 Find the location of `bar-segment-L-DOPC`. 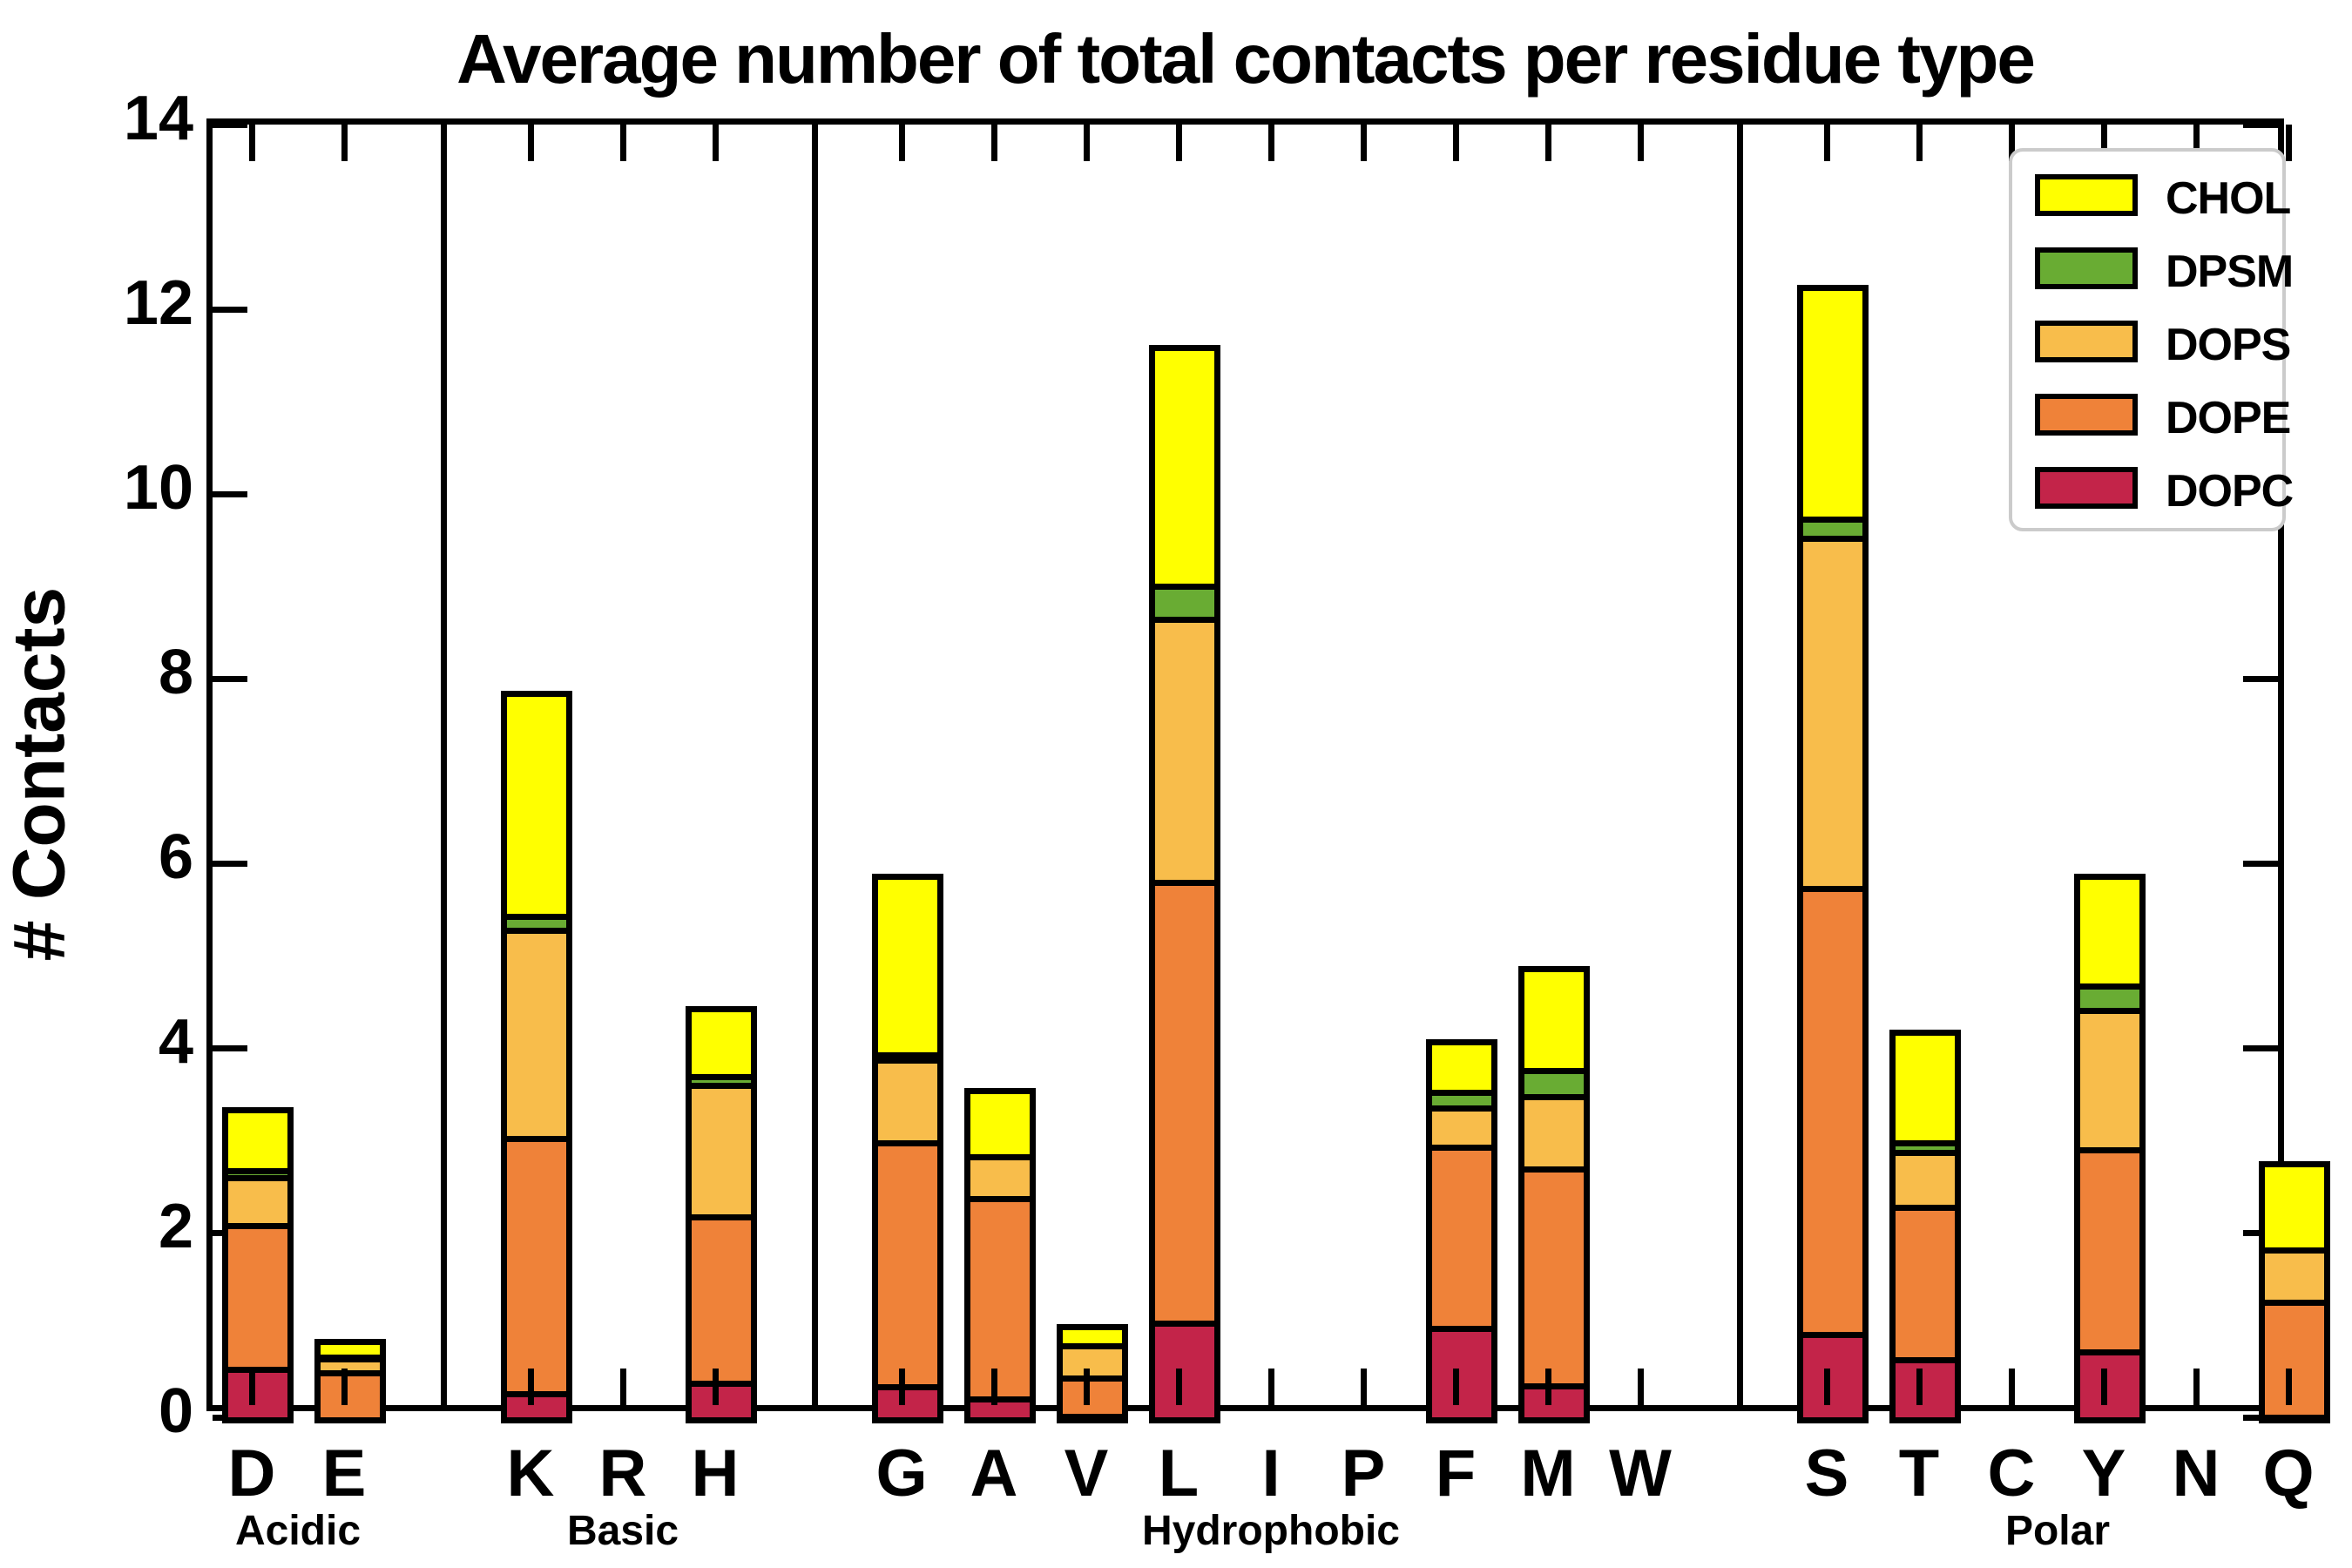

bar-segment-L-DOPC is located at coordinates (1184, 1369).